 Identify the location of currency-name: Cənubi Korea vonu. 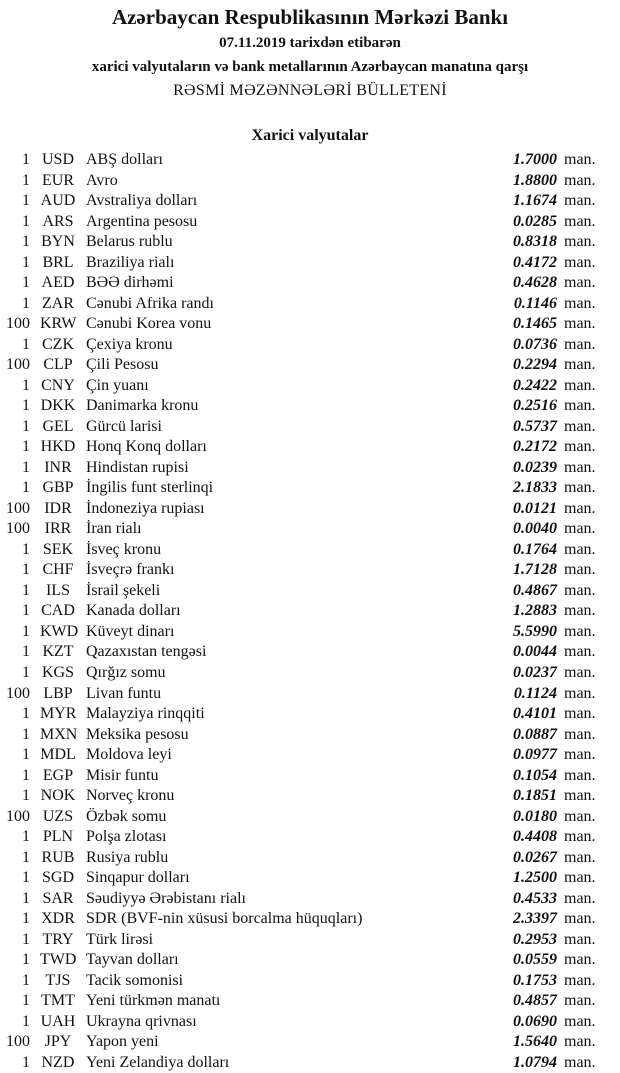
(149, 324).